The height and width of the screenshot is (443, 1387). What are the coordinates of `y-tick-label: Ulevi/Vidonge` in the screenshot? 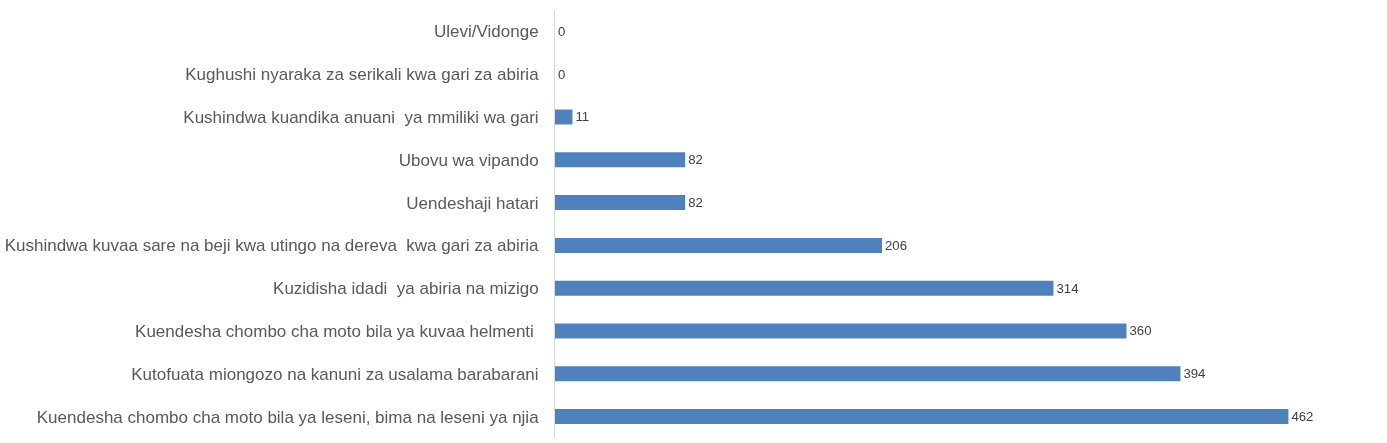 It's located at (486, 32).